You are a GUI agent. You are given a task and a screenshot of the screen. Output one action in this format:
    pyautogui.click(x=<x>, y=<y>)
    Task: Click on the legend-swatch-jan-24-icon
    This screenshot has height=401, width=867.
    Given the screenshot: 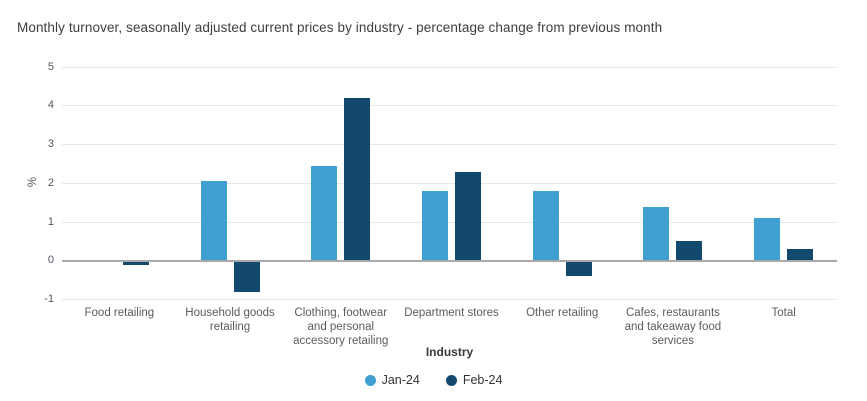 What is the action you would take?
    pyautogui.click(x=370, y=380)
    